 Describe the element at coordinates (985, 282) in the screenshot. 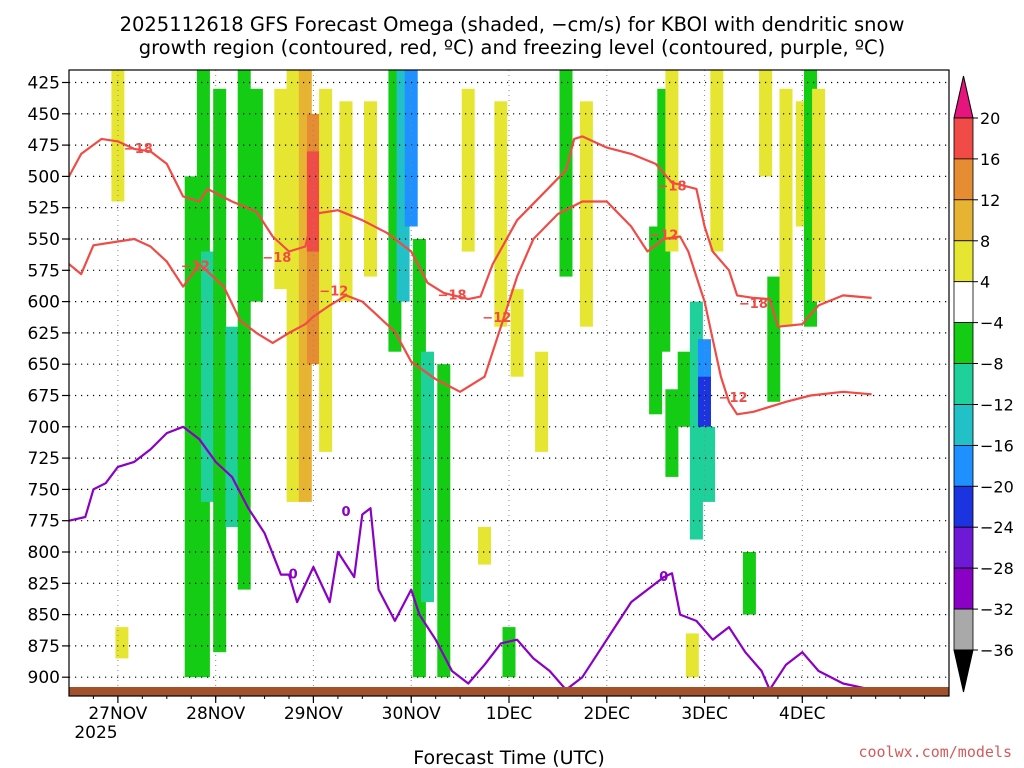

I see `colorbar-label: 4` at that location.